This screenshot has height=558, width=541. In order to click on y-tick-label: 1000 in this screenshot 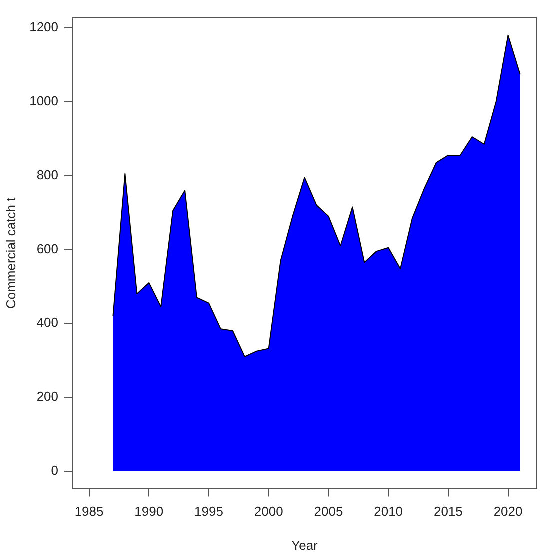, I will do `click(44, 100)`.